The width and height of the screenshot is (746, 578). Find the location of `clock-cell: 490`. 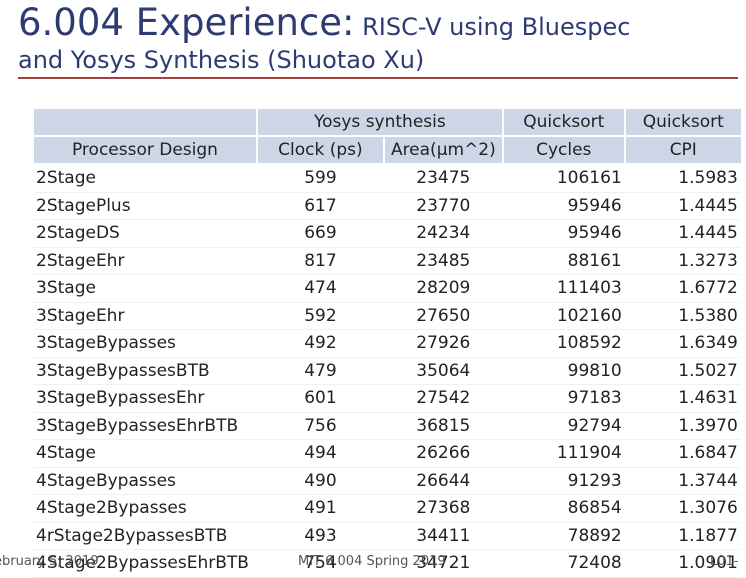

clock-cell: 490 is located at coordinates (320, 481).